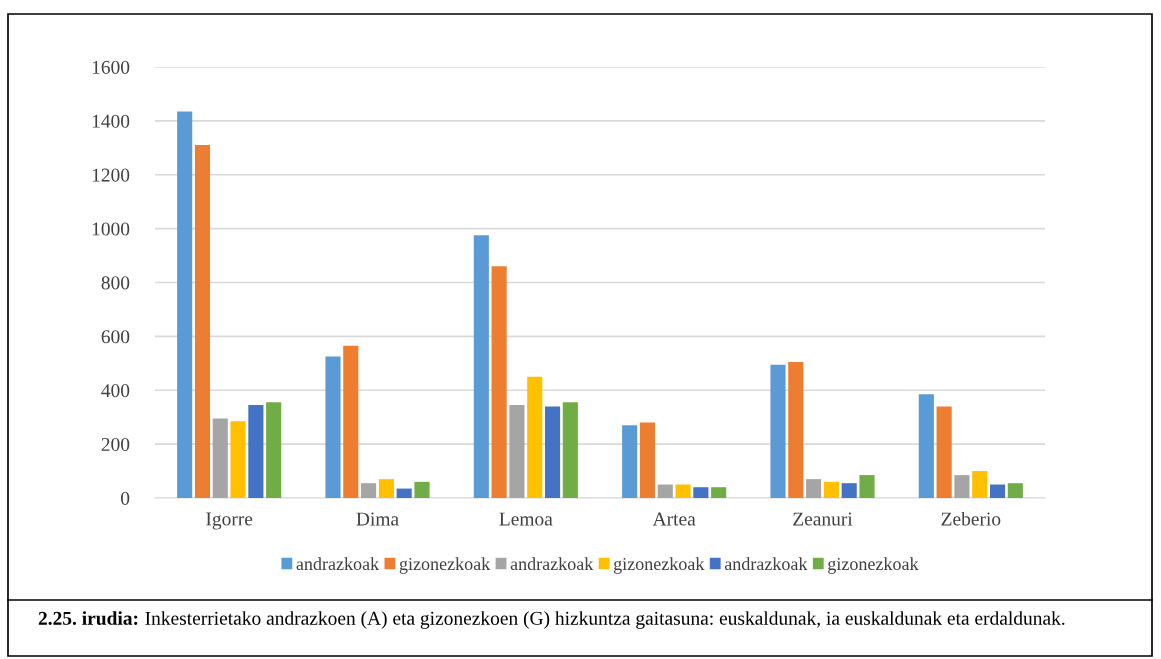 The width and height of the screenshot is (1161, 659). I want to click on text: 2.25. irudia:, so click(88, 618).